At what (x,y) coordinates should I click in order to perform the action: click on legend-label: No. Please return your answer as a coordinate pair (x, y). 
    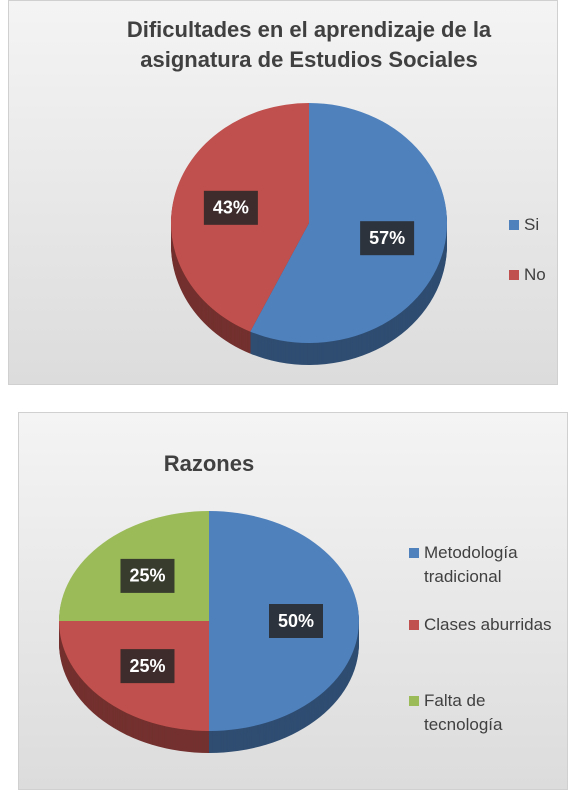
    Looking at the image, I should click on (535, 274).